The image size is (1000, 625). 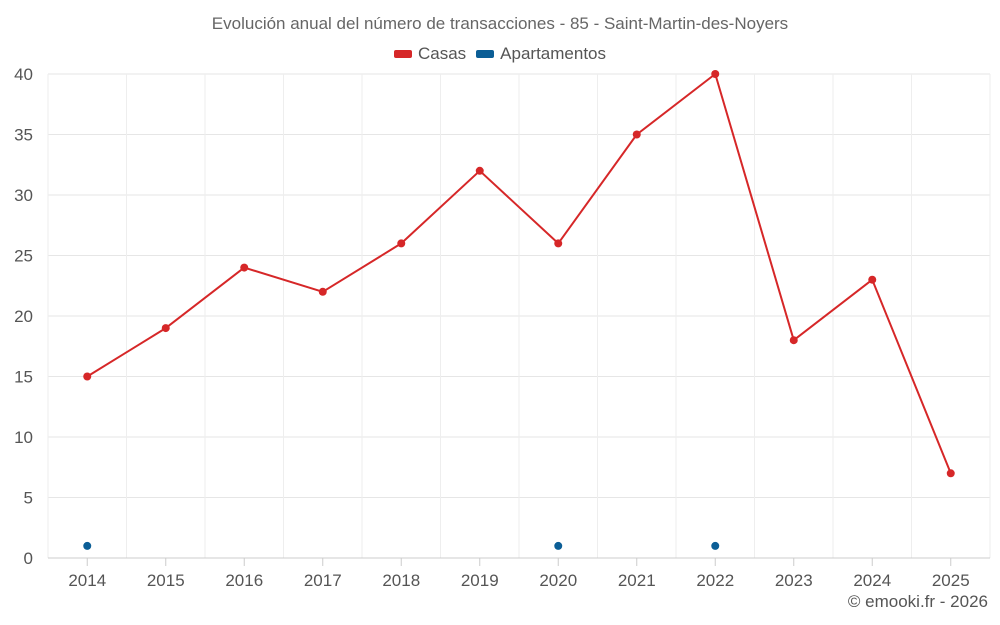 I want to click on y-tick-label: 15, so click(x=23, y=377).